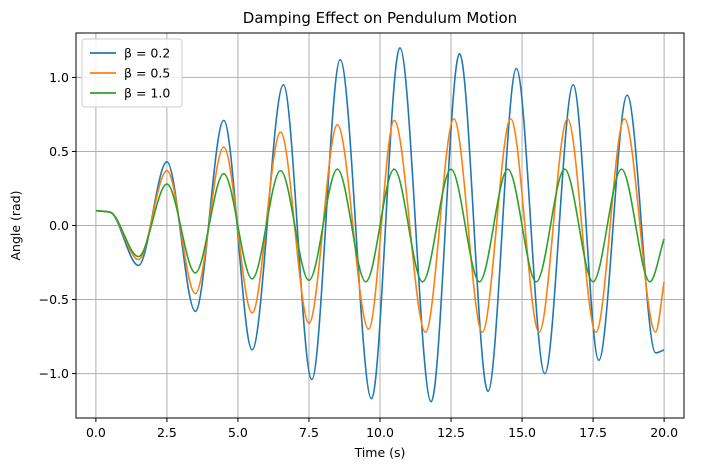  Describe the element at coordinates (59, 225) in the screenshot. I see `y-tick-label: 0.0` at that location.